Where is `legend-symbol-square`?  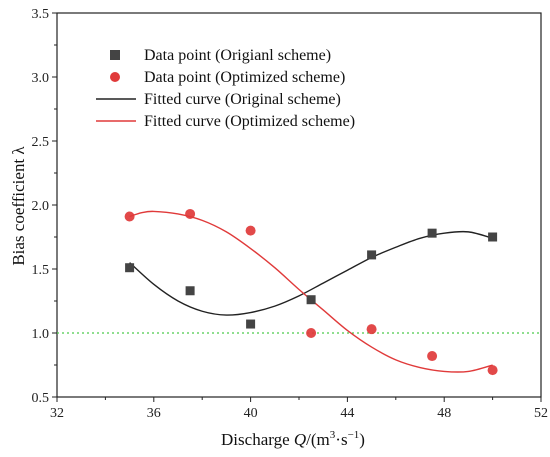 legend-symbol-square is located at coordinates (115, 55).